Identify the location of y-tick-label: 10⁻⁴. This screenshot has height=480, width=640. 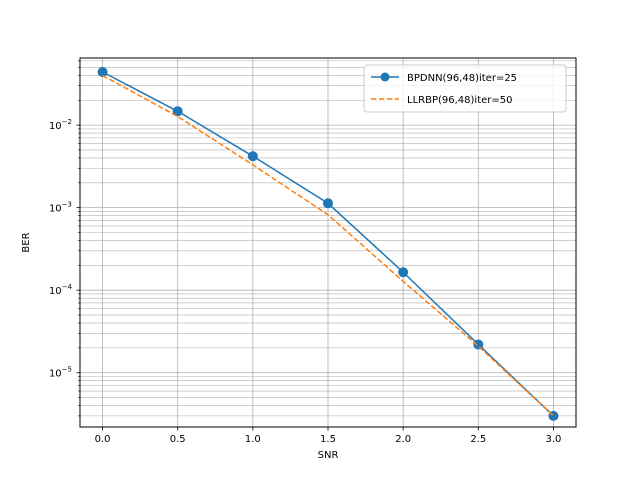
(61, 290).